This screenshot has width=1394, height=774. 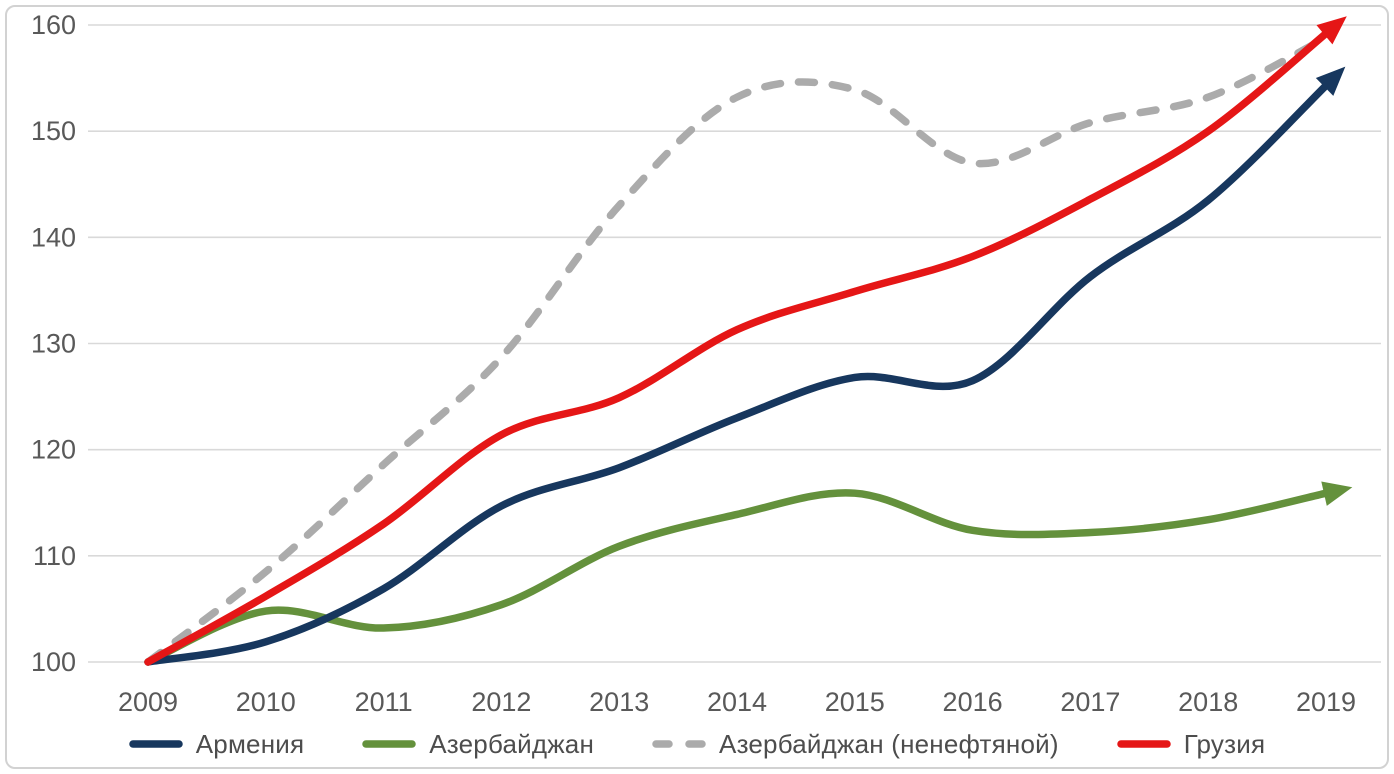 I want to click on legend-label: Грузия, so click(x=1224, y=743).